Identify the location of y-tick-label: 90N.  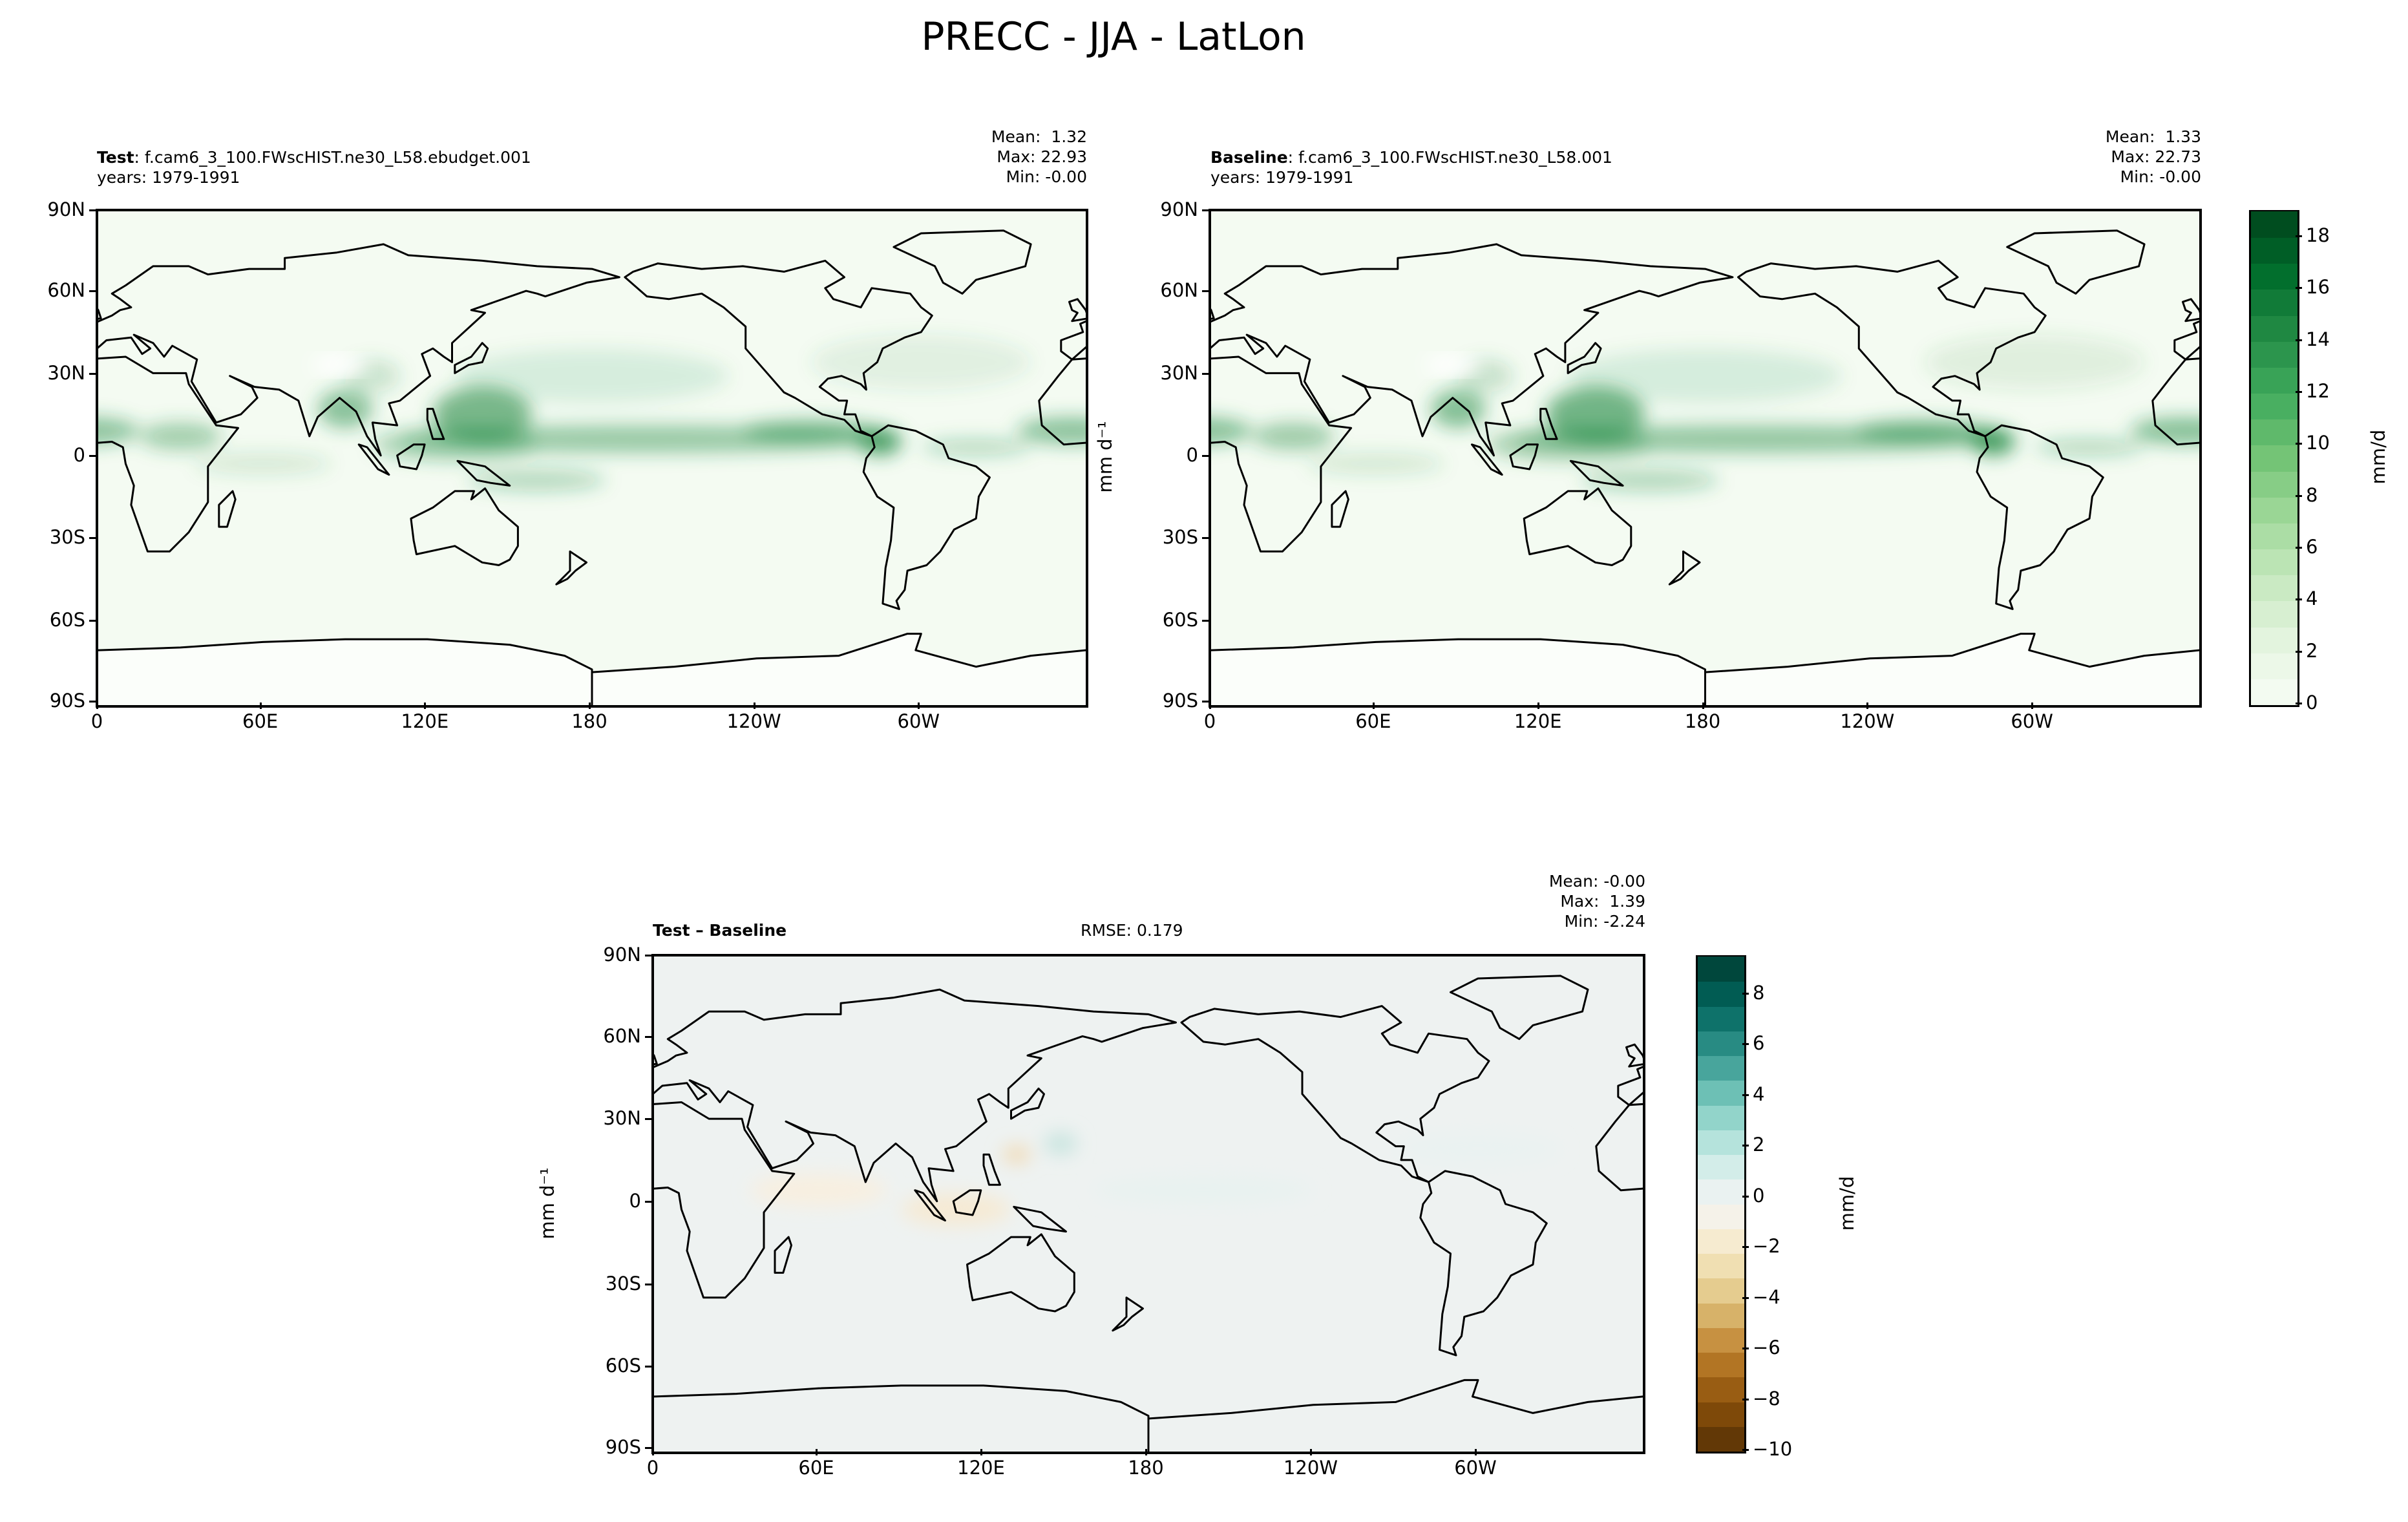
(622, 955).